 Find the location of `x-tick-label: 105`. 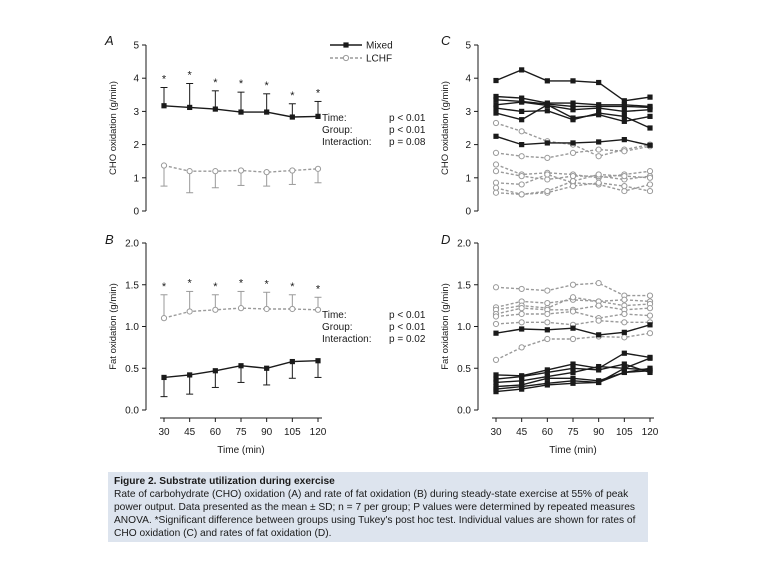

x-tick-label: 105 is located at coordinates (292, 432).